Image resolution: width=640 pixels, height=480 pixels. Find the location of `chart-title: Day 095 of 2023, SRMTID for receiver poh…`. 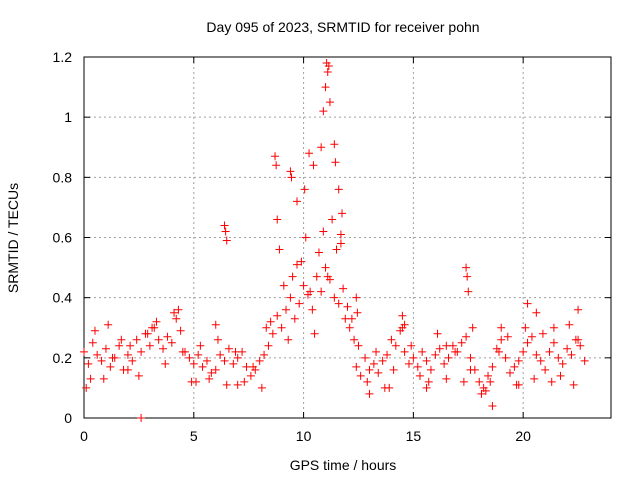

chart-title: Day 095 of 2023, SRMTID for receiver poh… is located at coordinates (342, 27).